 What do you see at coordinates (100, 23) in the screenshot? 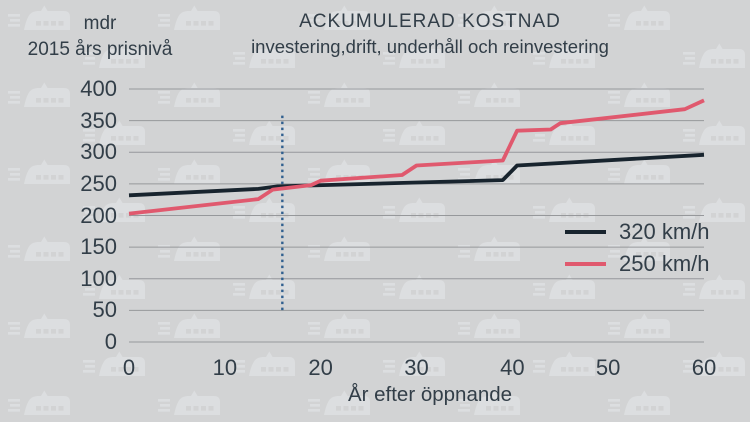
I see `y-axis-unit-line1: mdr` at bounding box center [100, 23].